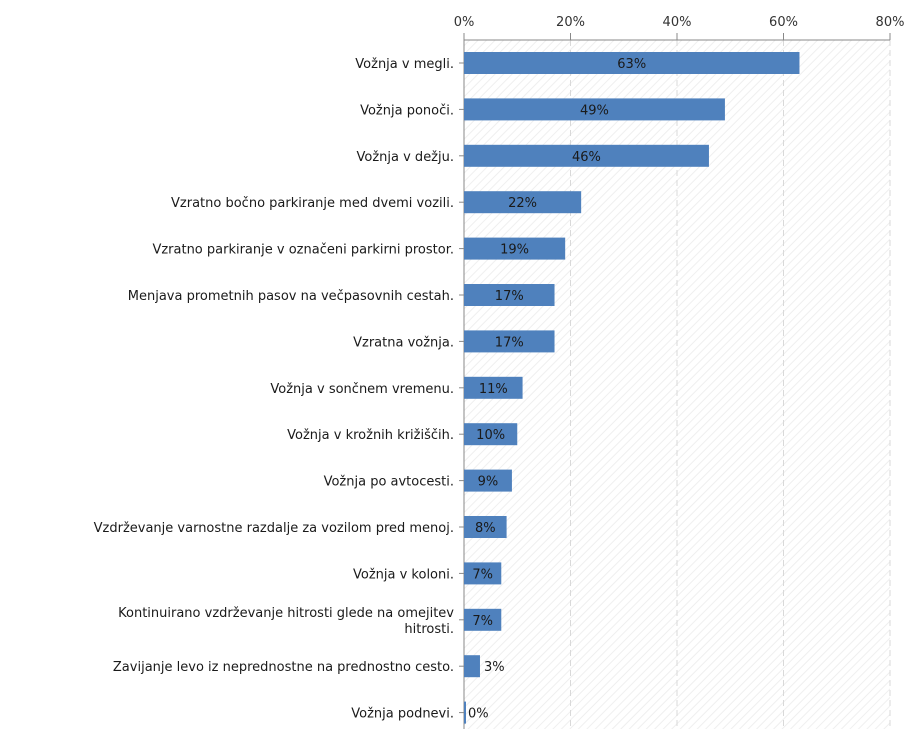 Image resolution: width=913 pixels, height=734 pixels. Describe the element at coordinates (403, 574) in the screenshot. I see `category-label: Vožnja v koloni.` at that location.